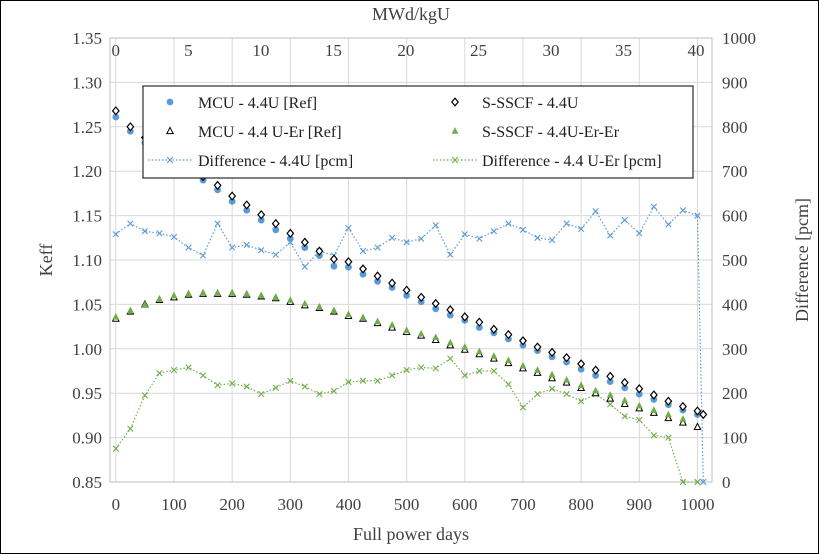  What do you see at coordinates (46, 260) in the screenshot?
I see `y-axis-title: Keff` at bounding box center [46, 260].